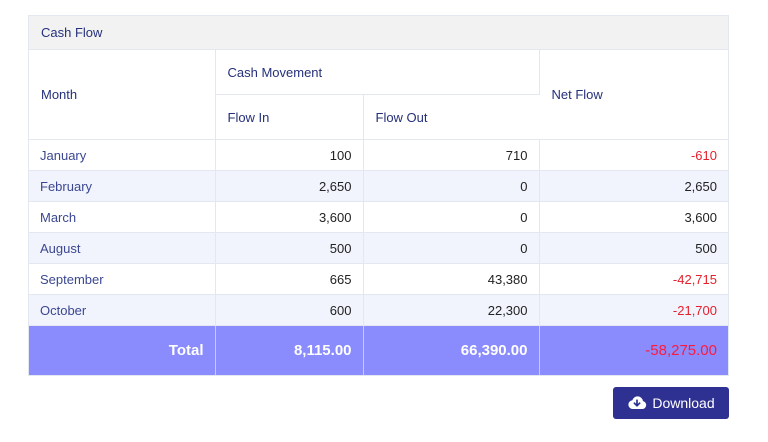 The width and height of the screenshot is (768, 442). What do you see at coordinates (122, 350) in the screenshot?
I see `total-label: Total` at bounding box center [122, 350].